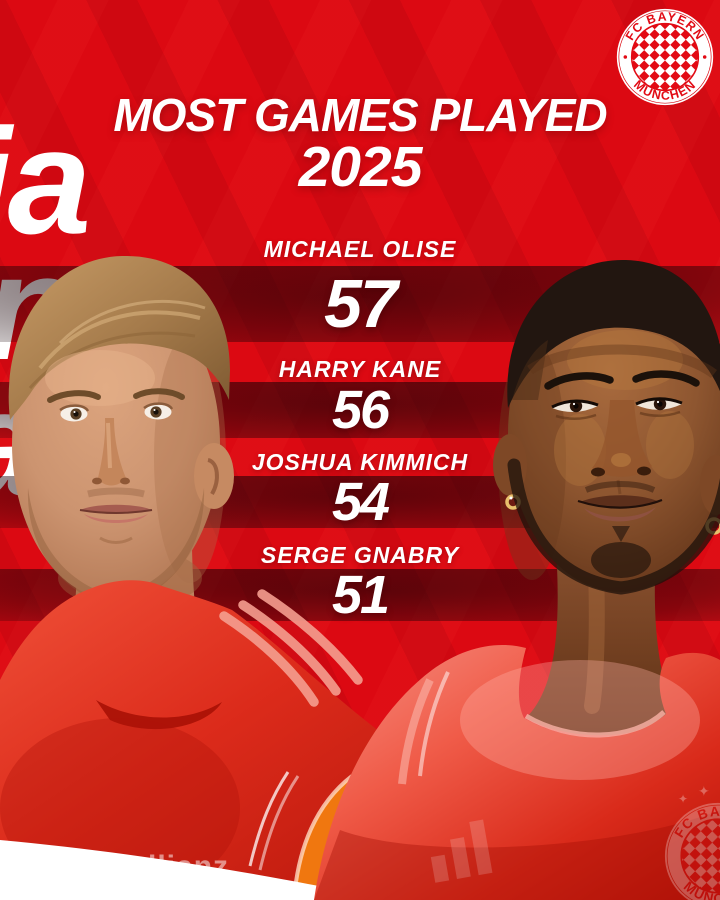 The width and height of the screenshot is (720, 900). Describe the element at coordinates (360, 249) in the screenshot. I see `player-name-1: MICHAEL OLISE` at that location.